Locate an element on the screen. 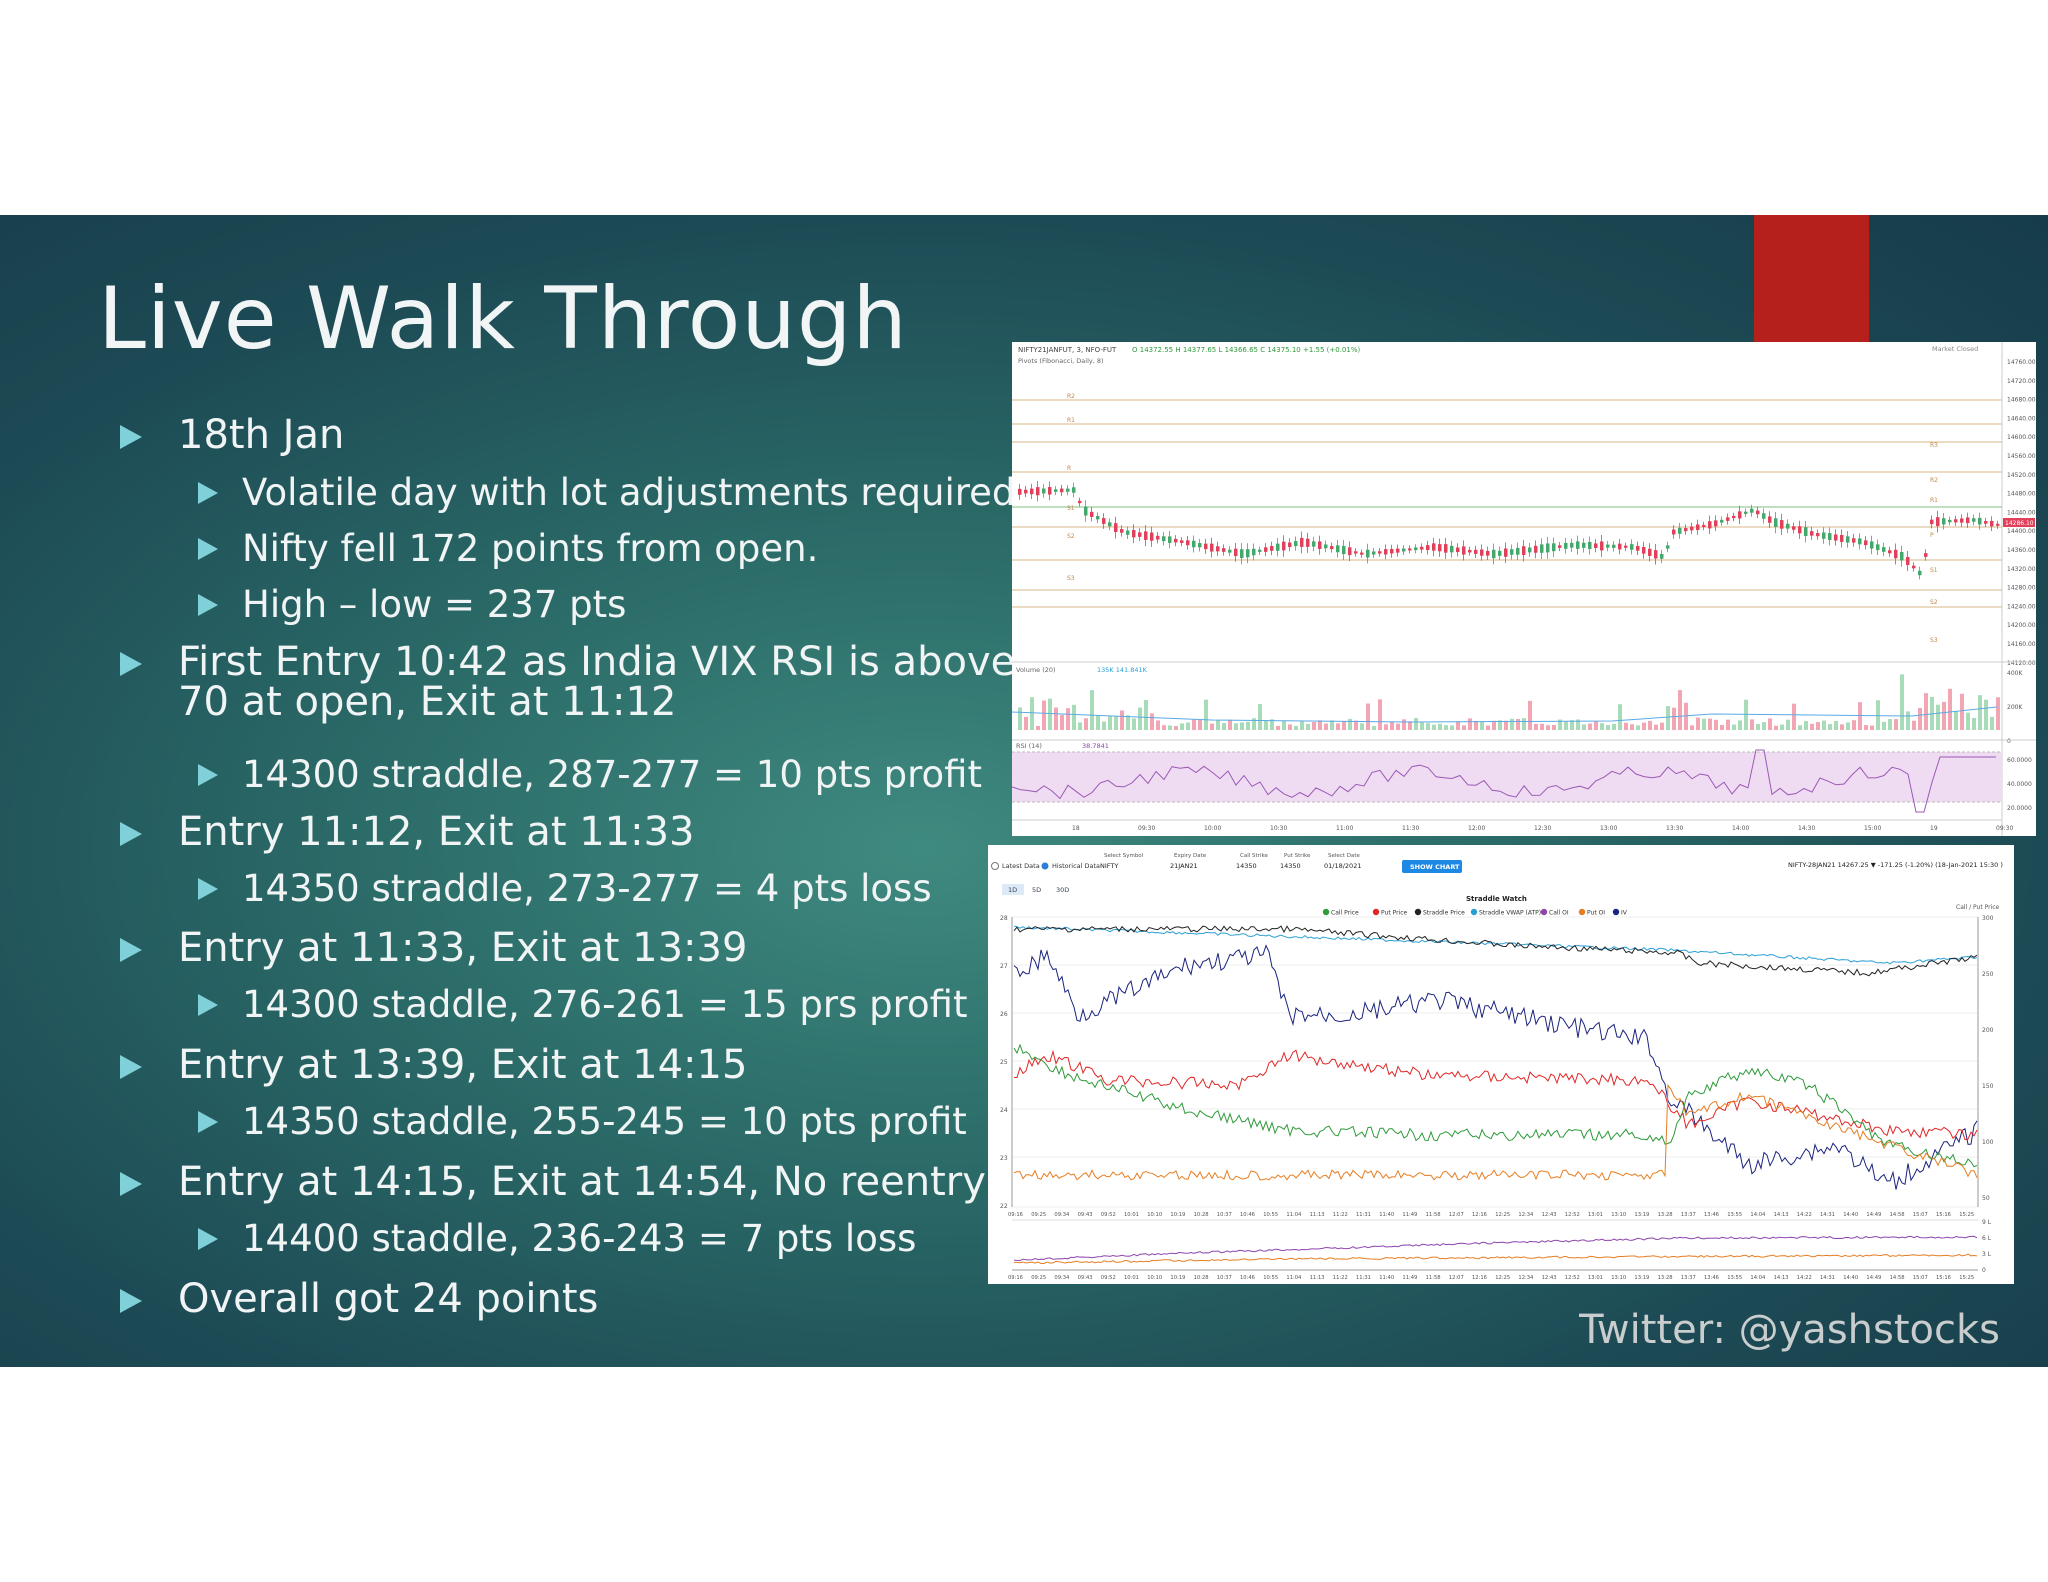  sub-bullet-item: Nifty fell 172 points from open. is located at coordinates (508, 549).